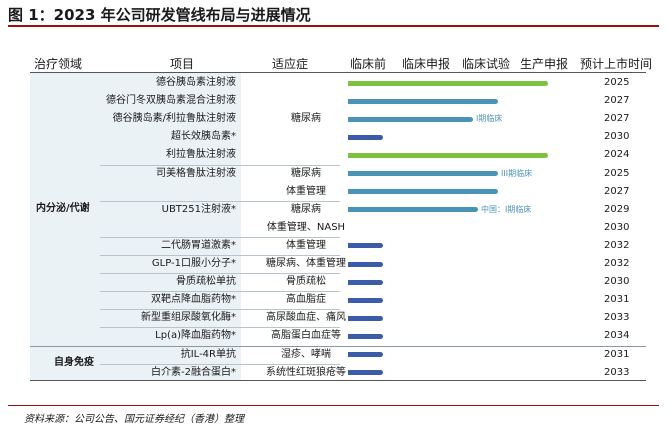  What do you see at coordinates (544, 64) in the screenshot?
I see `header-stage-production: 生产申报` at bounding box center [544, 64].